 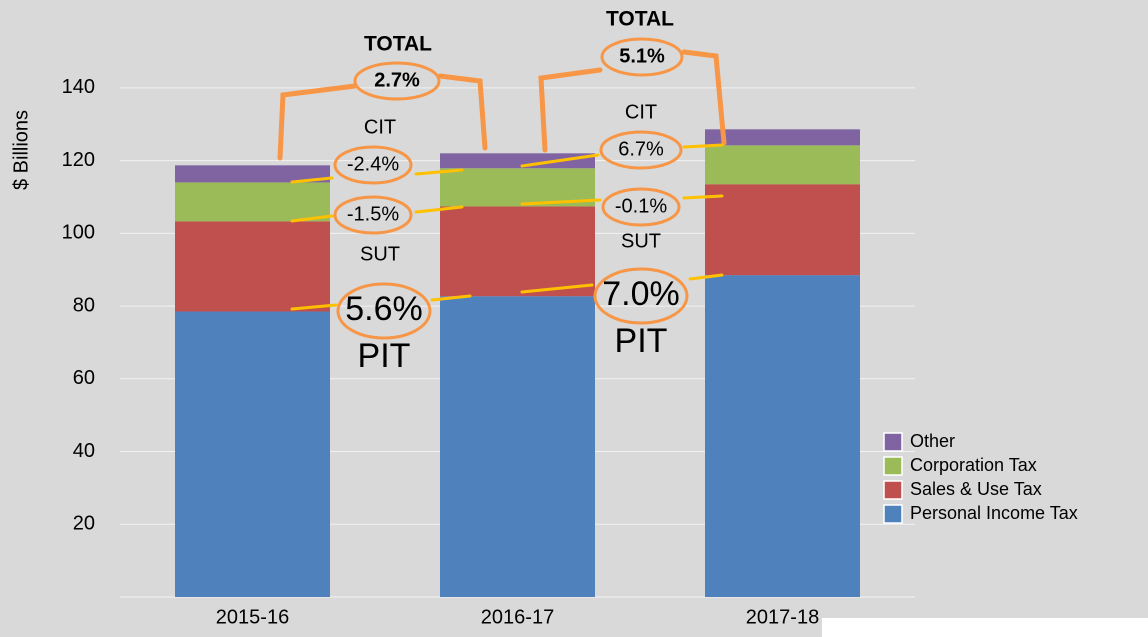 What do you see at coordinates (782, 617) in the screenshot?
I see `x-tick-label: 2017-18` at bounding box center [782, 617].